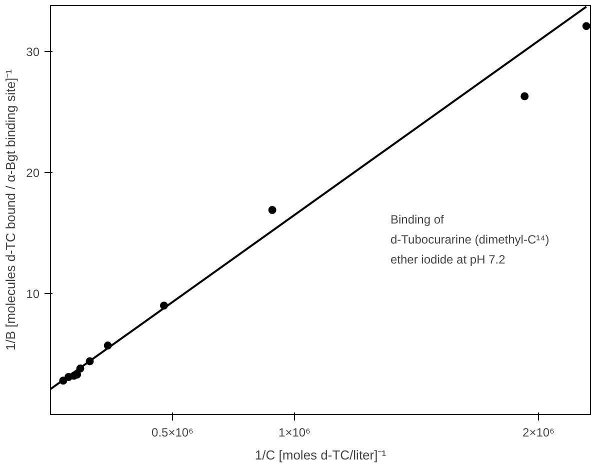  Describe the element at coordinates (470, 239) in the screenshot. I see `annotation: Binding of d-Tubocurarine (dimethyl-C¹⁴) ether iodide at pH 7.2` at that location.